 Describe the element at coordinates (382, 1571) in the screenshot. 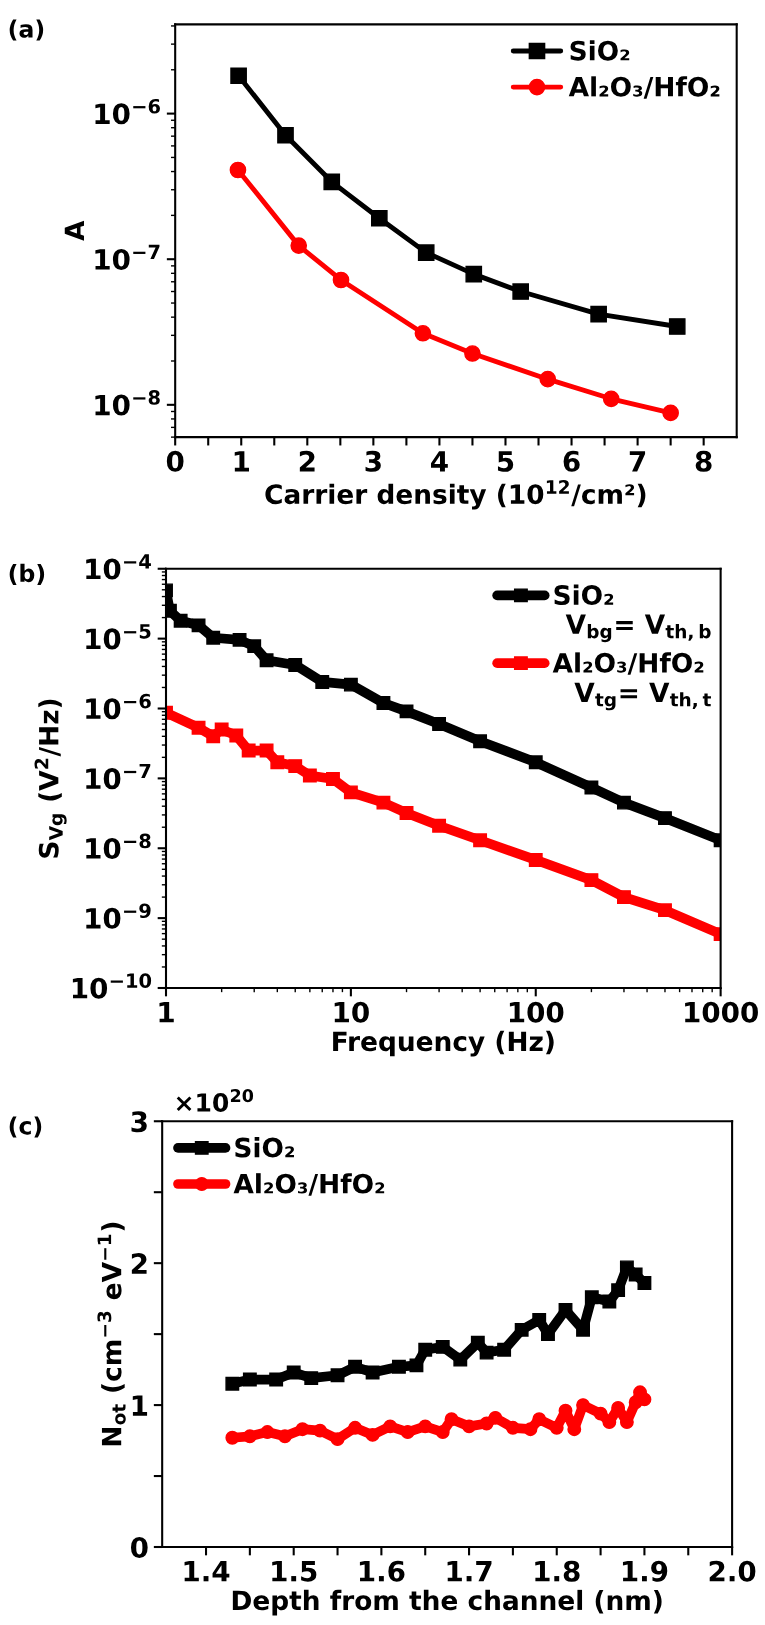

I see `x-tick-label: 1.6` at that location.